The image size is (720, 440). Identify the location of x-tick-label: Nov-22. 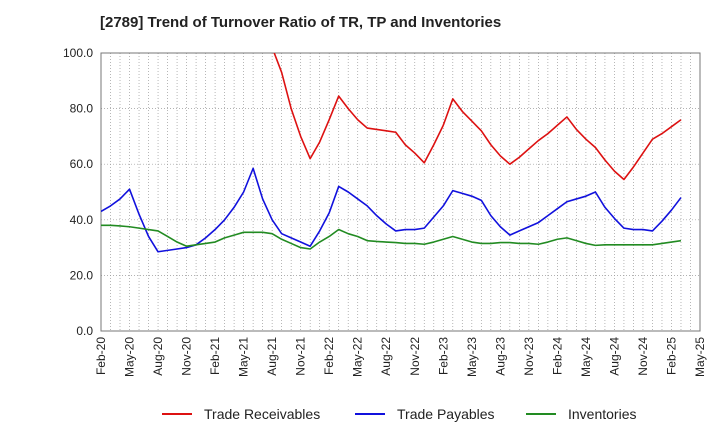
(415, 356).